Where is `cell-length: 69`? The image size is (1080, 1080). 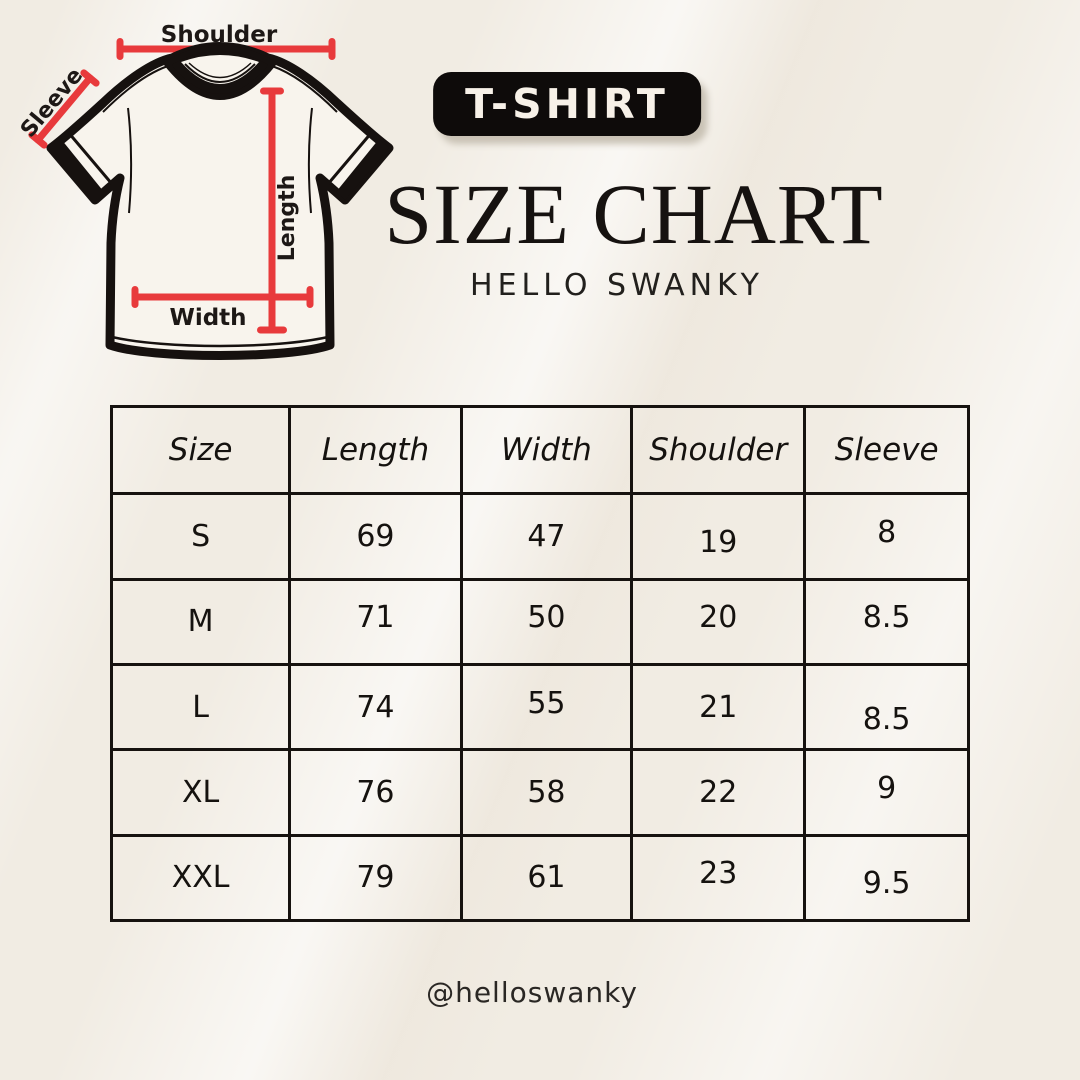
cell-length: 69 is located at coordinates (375, 536).